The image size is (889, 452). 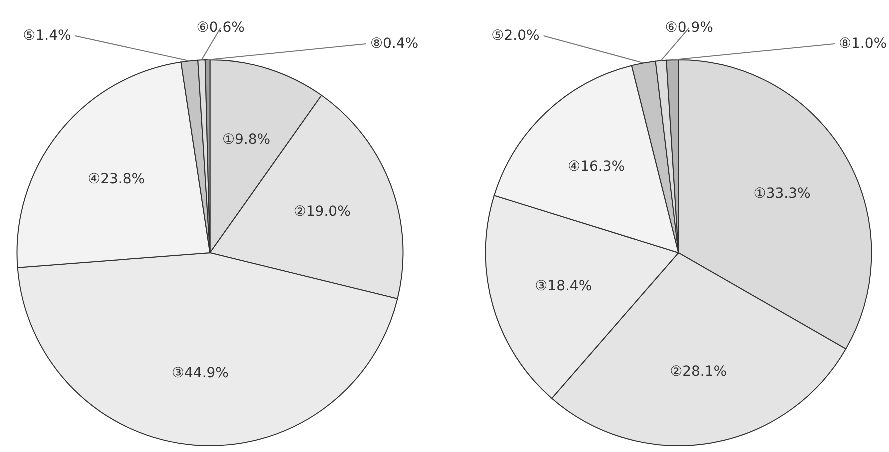 I want to click on slice-label: ④16.3%, so click(x=597, y=167).